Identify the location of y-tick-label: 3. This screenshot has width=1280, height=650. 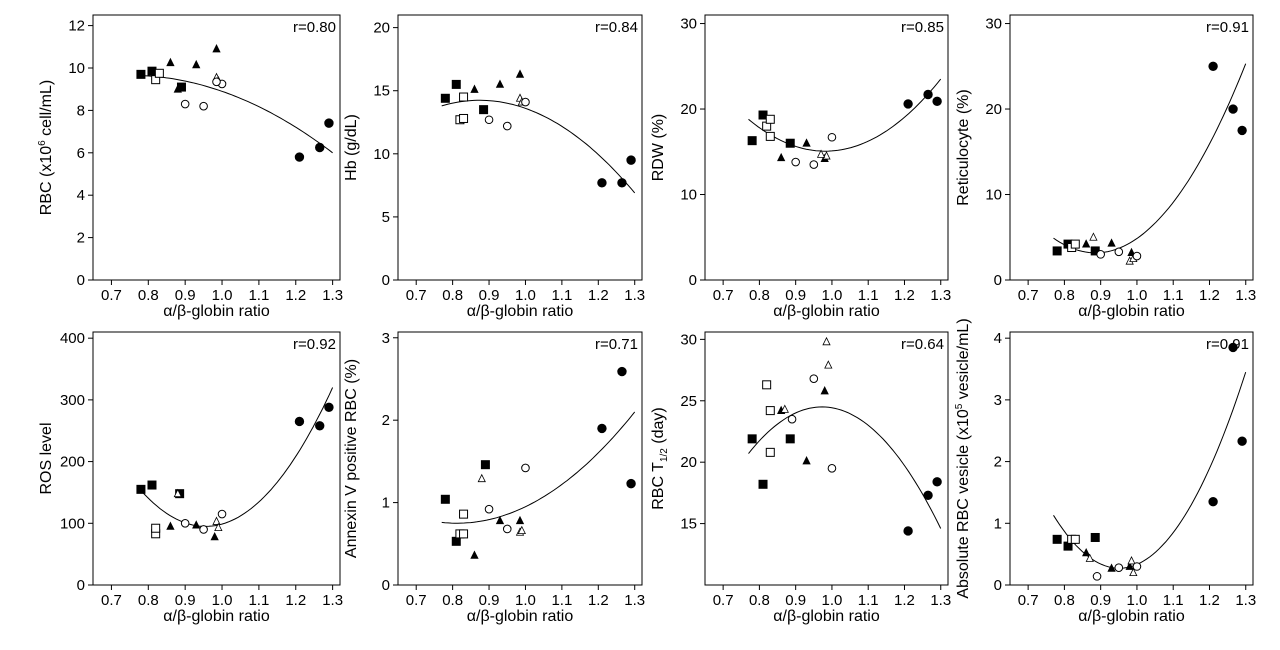
(386, 338).